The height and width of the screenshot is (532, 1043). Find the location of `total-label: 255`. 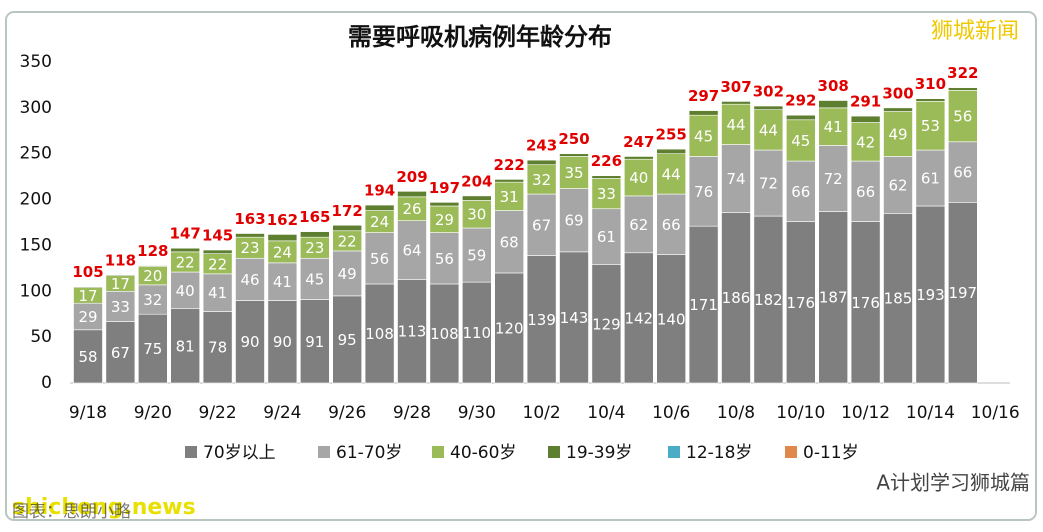

total-label: 255 is located at coordinates (671, 135).